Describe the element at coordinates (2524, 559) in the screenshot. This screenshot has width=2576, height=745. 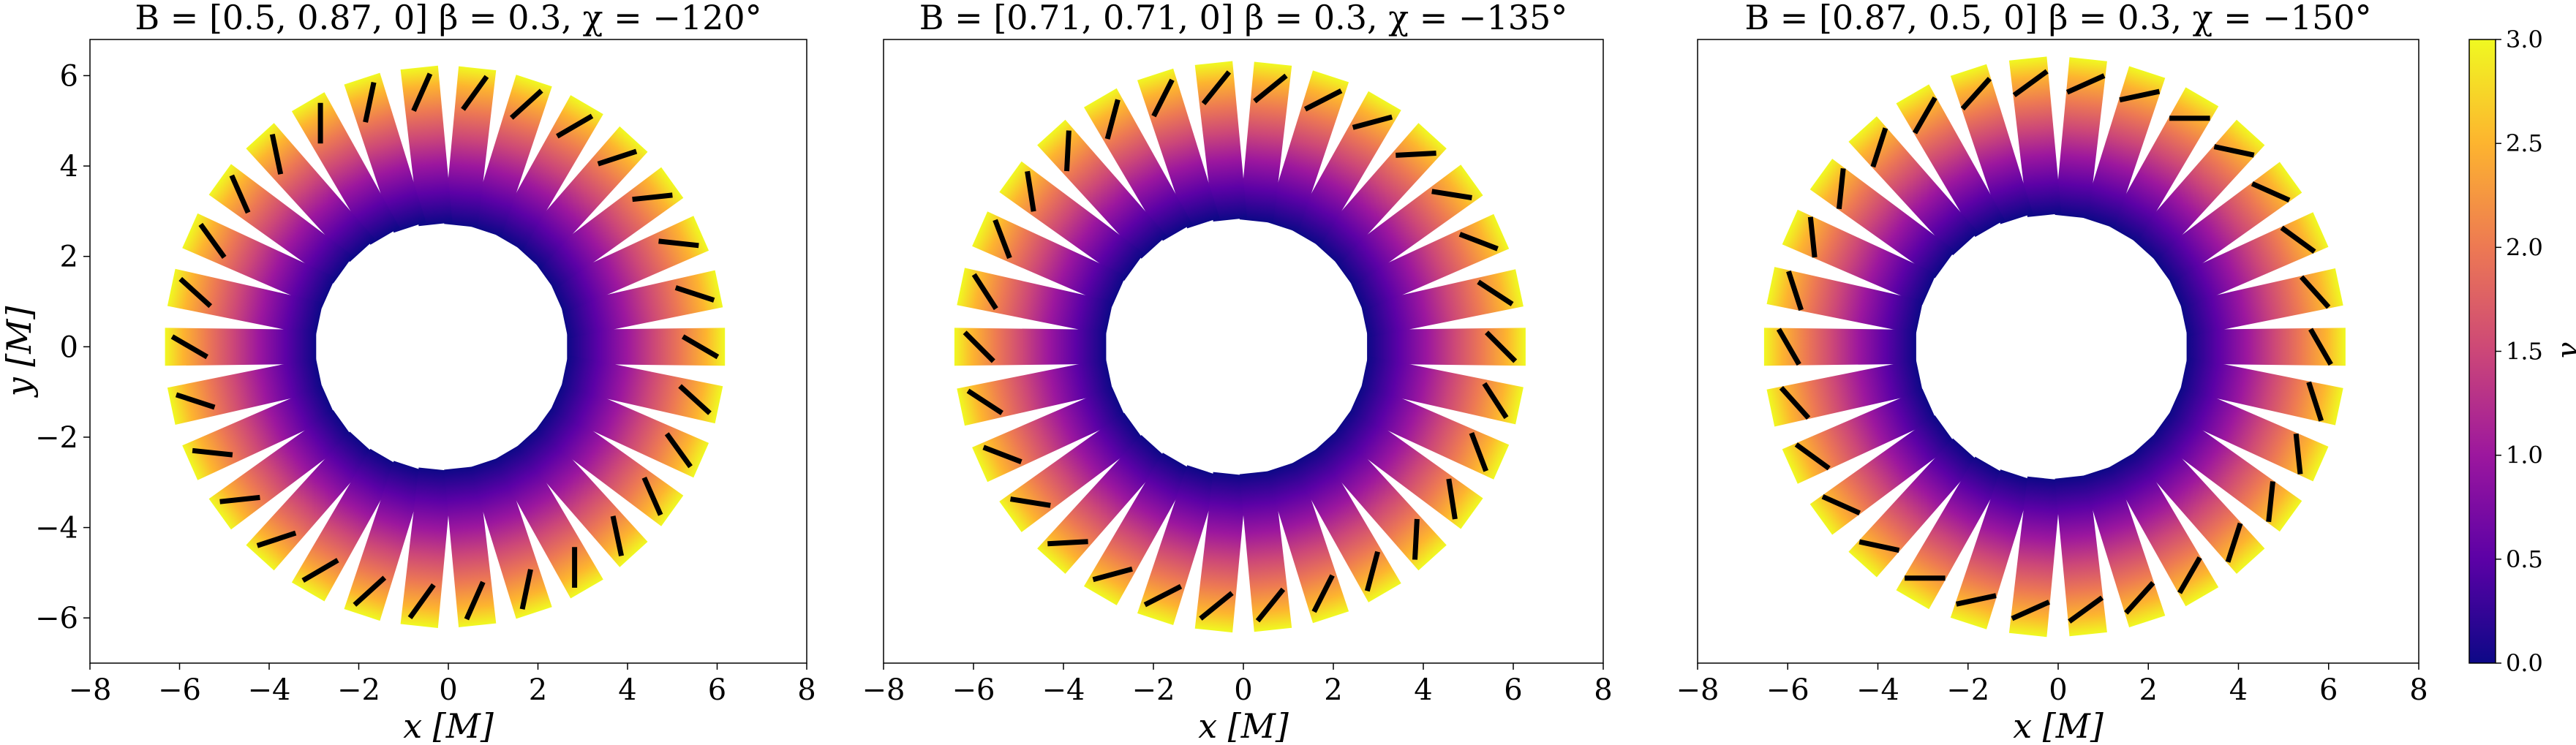
I see `colorbar-tick-label: 0.5` at that location.